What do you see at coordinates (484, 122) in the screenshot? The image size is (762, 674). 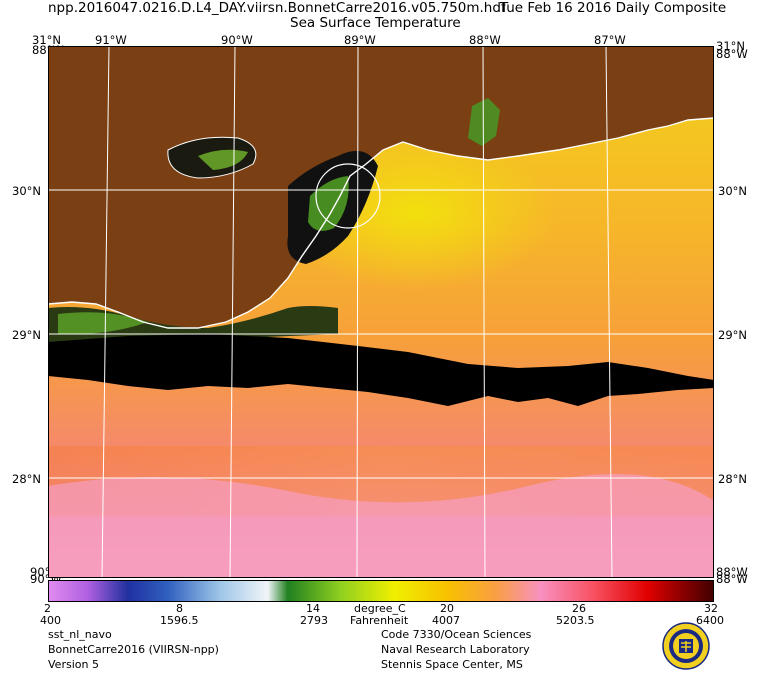 I see `mobile-bay` at bounding box center [484, 122].